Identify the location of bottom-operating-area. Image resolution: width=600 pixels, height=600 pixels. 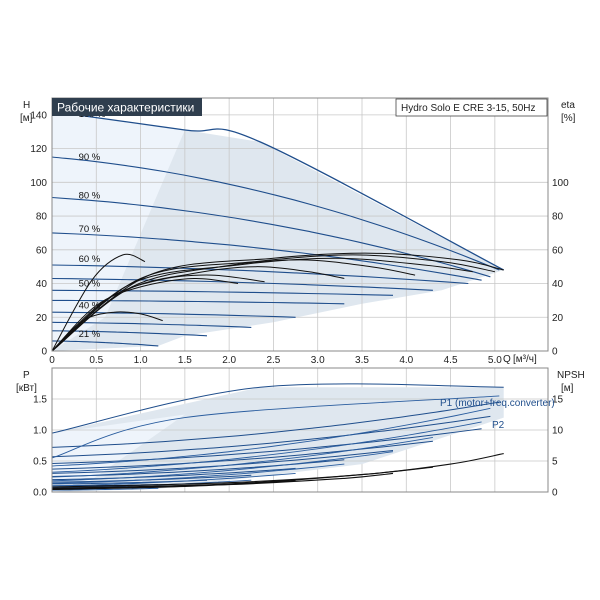
(278, 439).